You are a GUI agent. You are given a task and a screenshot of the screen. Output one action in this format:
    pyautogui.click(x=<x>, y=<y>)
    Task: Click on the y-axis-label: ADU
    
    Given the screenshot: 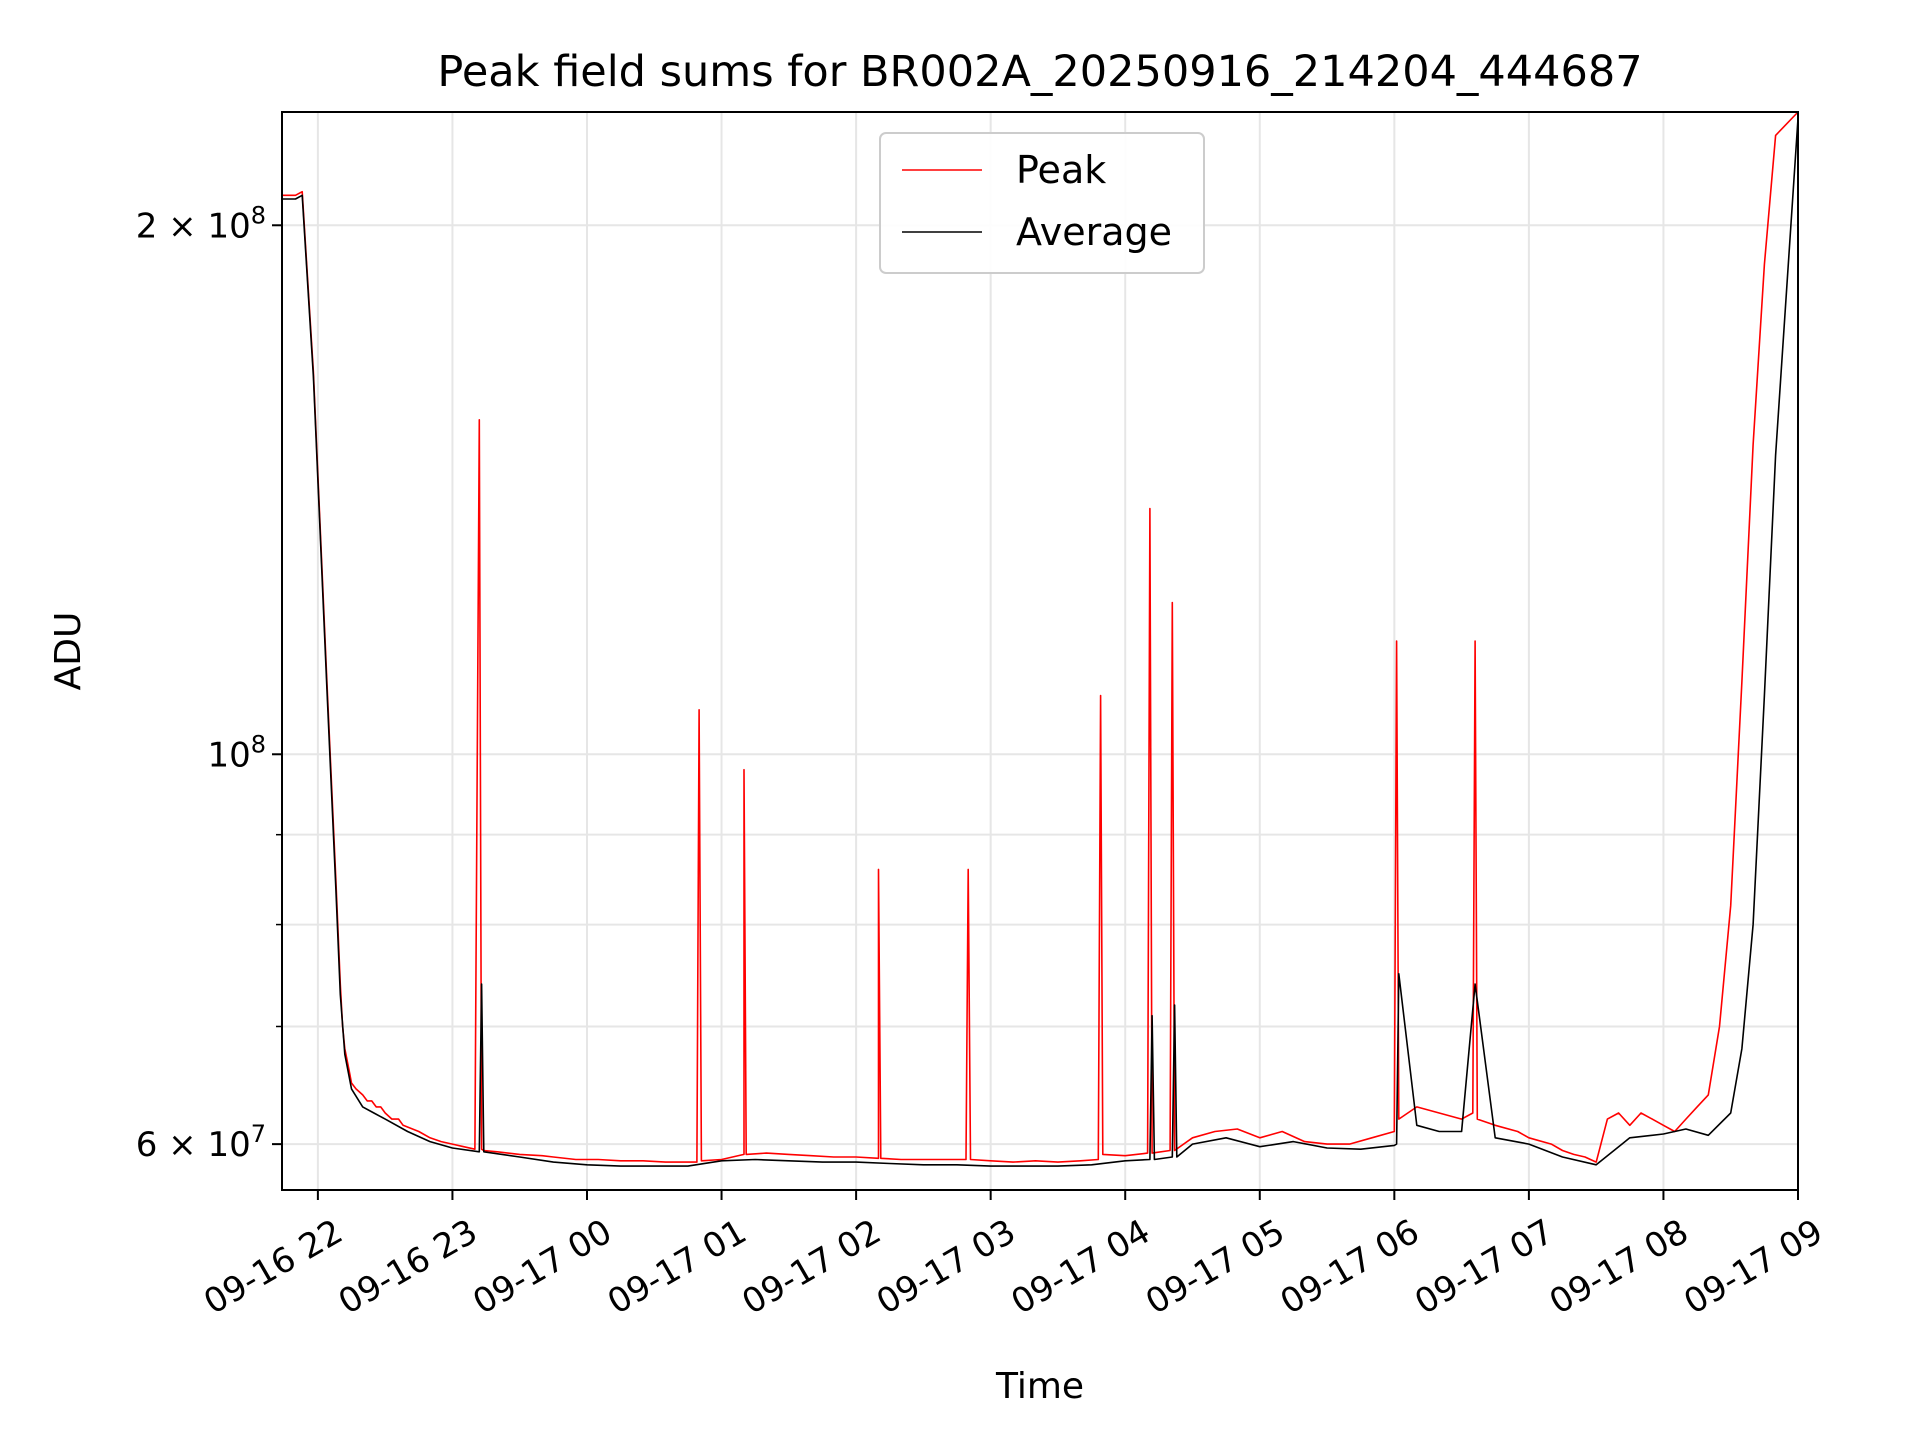 What is the action you would take?
    pyautogui.click(x=68, y=651)
    